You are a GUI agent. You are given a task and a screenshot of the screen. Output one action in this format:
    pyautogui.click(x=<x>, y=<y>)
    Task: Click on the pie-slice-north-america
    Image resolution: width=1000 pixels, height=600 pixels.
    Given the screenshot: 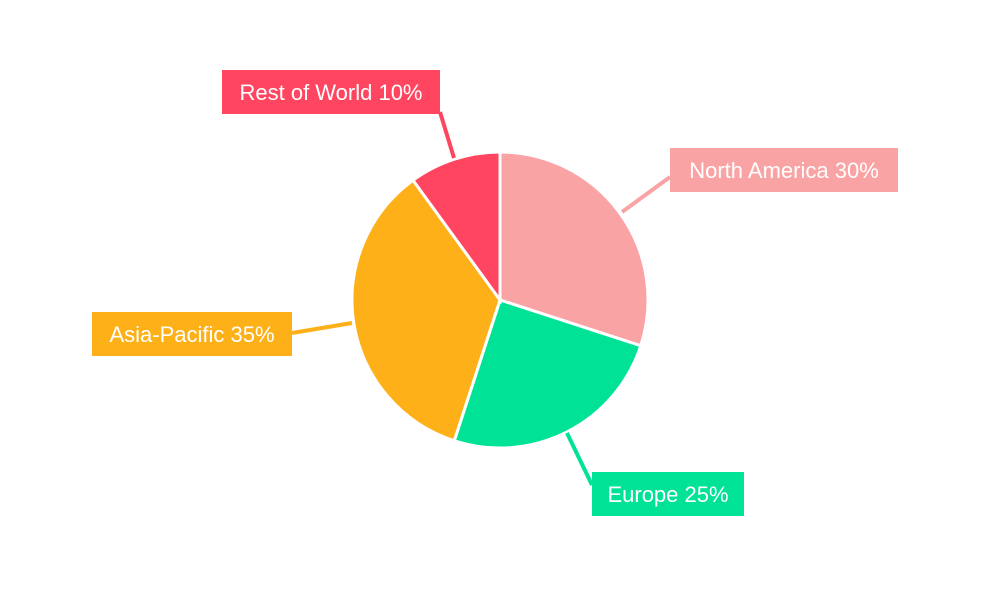 What is the action you would take?
    pyautogui.click(x=574, y=249)
    